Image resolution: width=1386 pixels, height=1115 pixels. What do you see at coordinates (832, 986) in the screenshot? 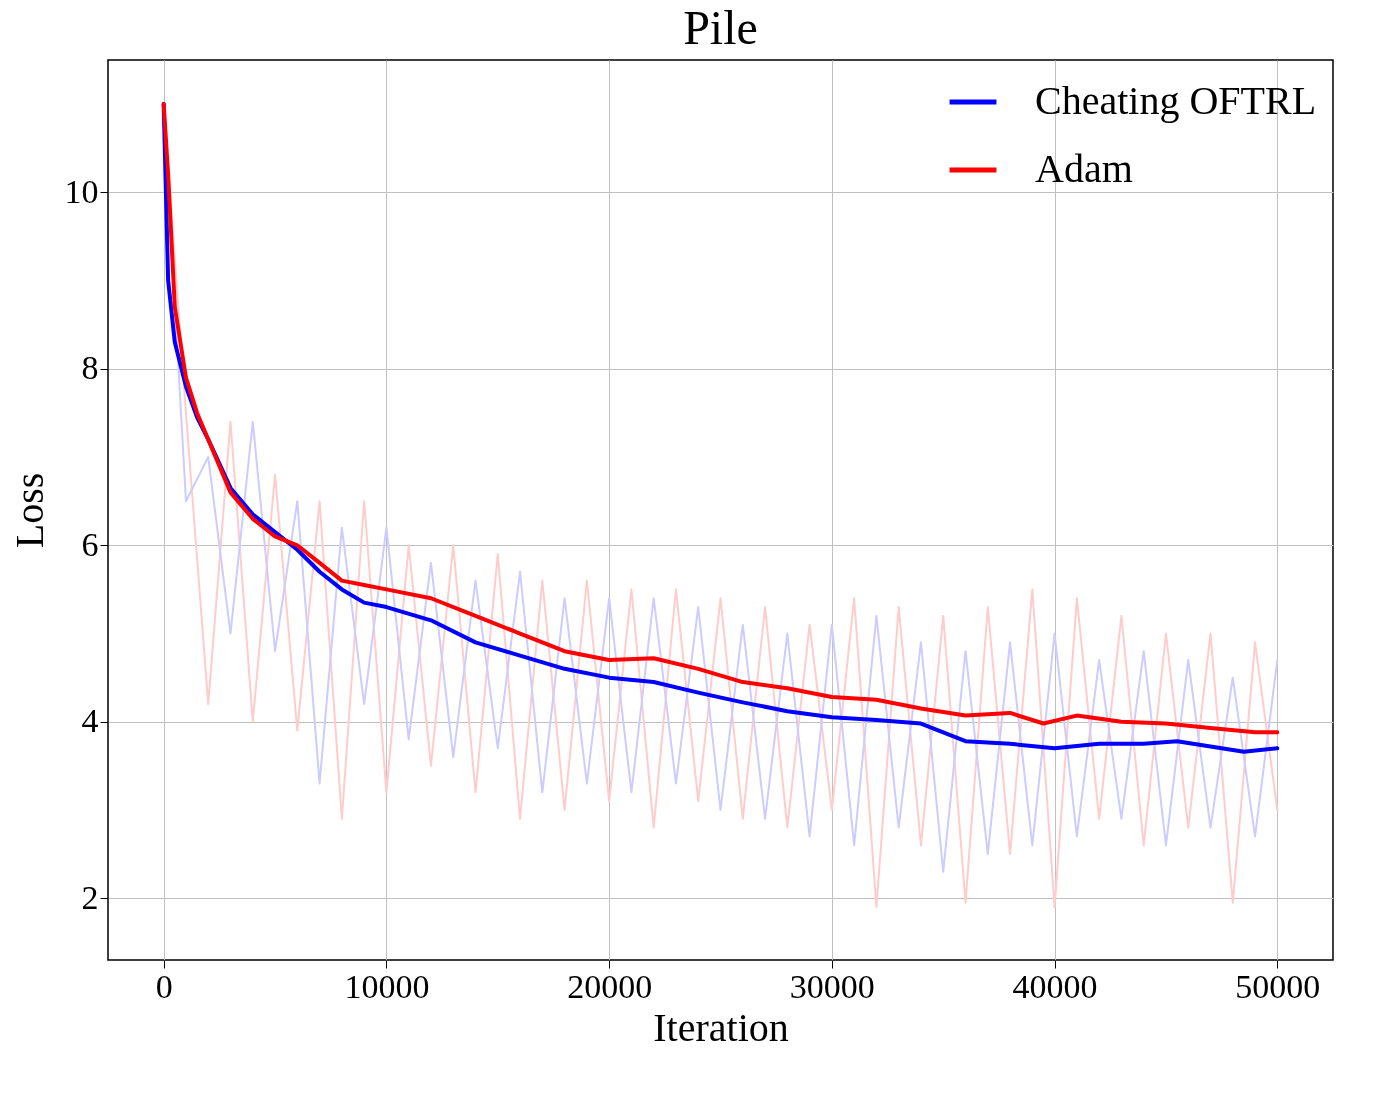
I see `x-tick-label: 30000` at bounding box center [832, 986].